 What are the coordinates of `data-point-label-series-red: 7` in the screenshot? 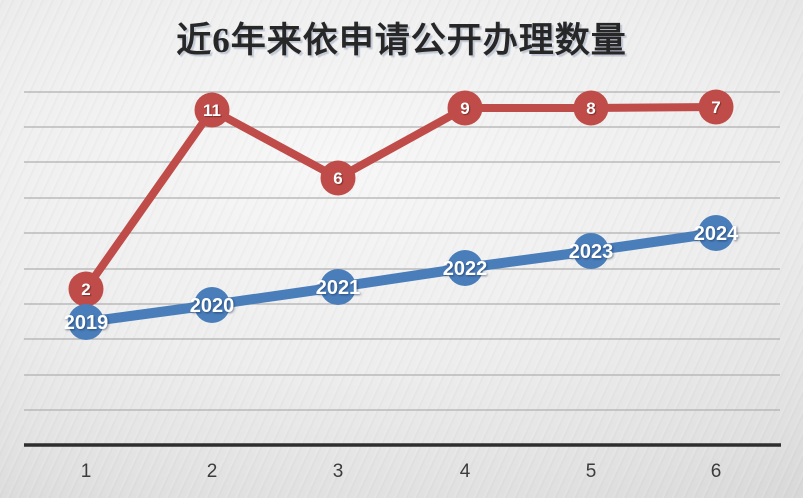 It's located at (715, 107).